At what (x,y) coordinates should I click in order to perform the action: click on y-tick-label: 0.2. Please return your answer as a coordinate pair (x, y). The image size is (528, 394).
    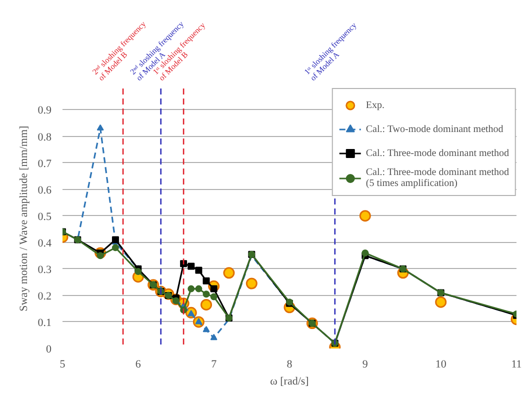
    Looking at the image, I should click on (45, 296).